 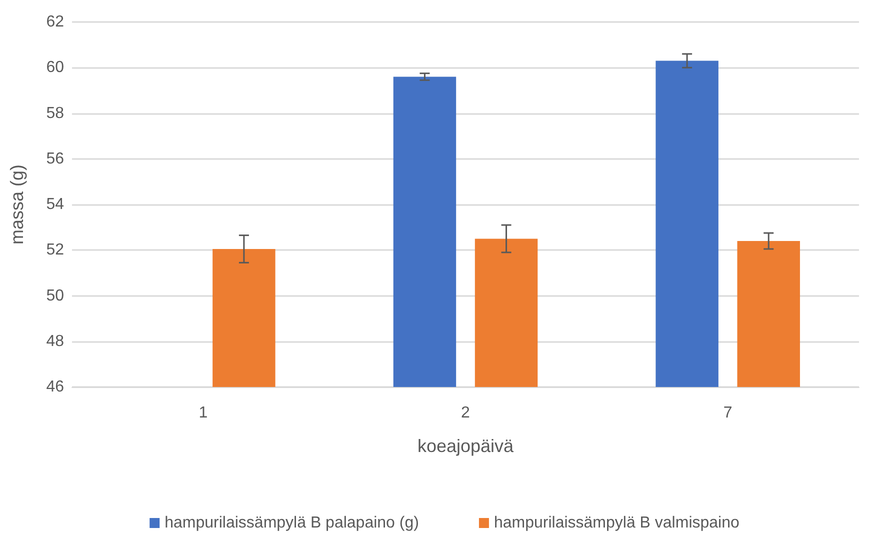 I want to click on x-tick-label: 1, so click(x=203, y=413).